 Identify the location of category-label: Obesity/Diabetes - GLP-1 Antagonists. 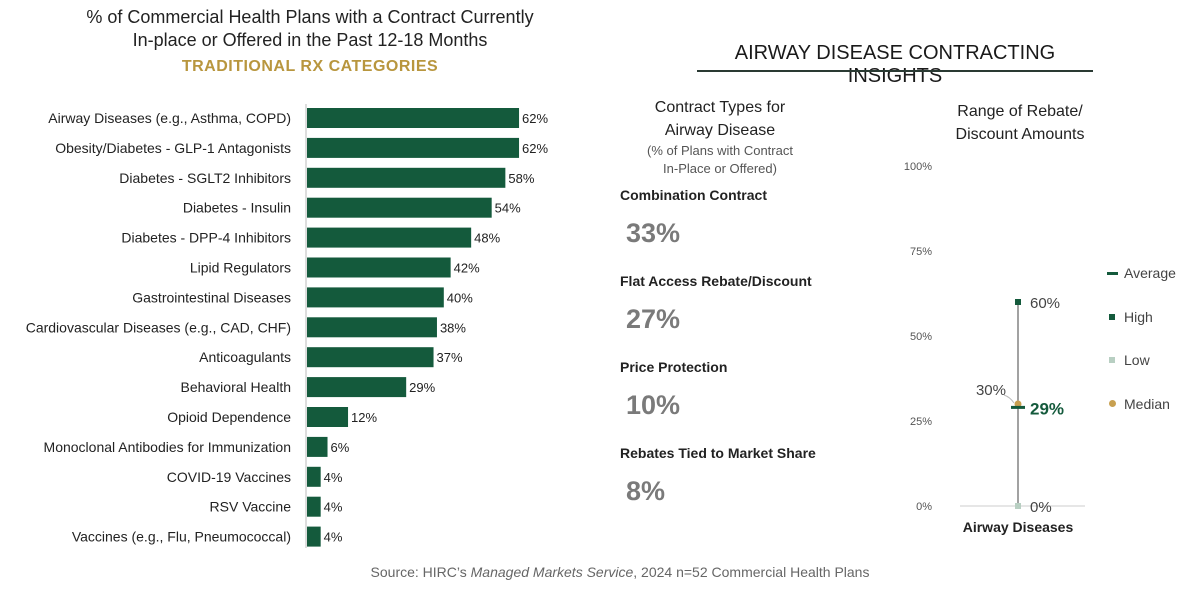
(173, 148).